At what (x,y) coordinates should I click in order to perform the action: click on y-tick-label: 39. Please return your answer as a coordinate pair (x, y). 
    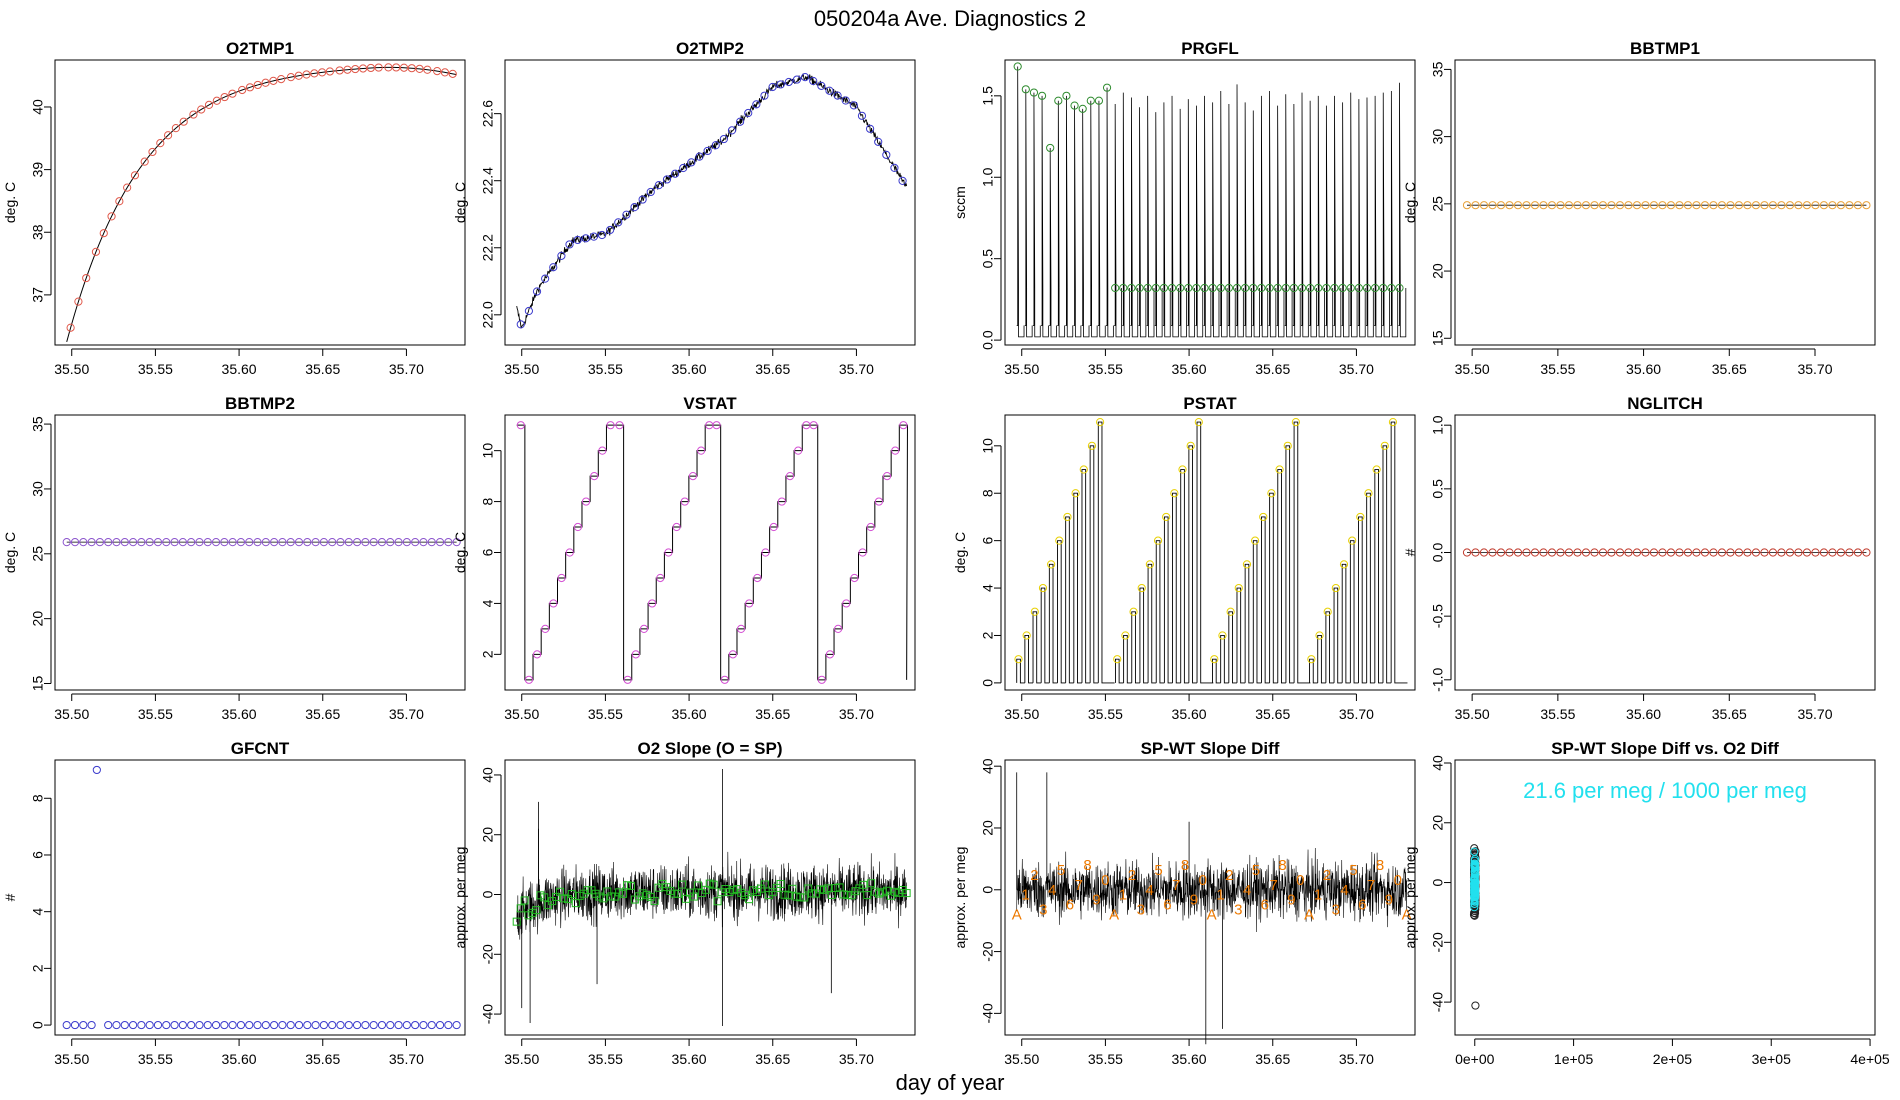
    Looking at the image, I should click on (38, 170).